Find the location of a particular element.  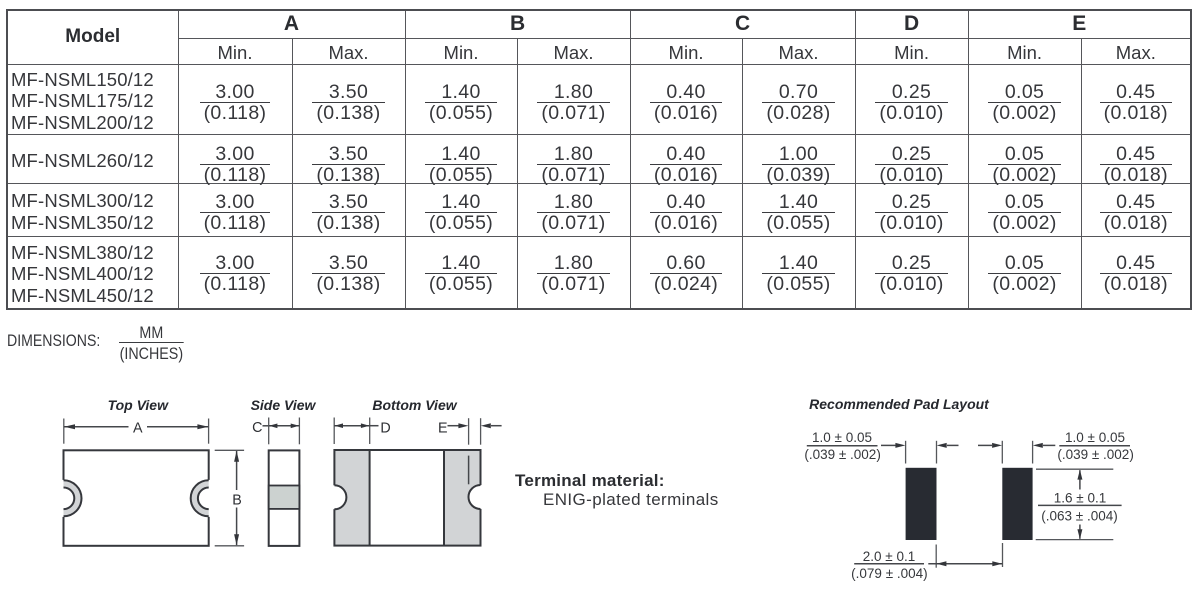

svg-text: (.063 ± .004) is located at coordinates (1079, 516).